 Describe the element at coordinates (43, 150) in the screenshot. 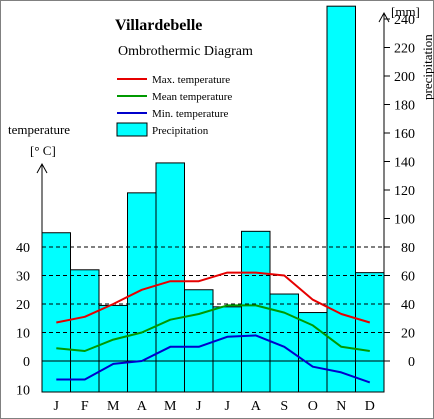

I see `left-axis-unit: [° C]` at that location.